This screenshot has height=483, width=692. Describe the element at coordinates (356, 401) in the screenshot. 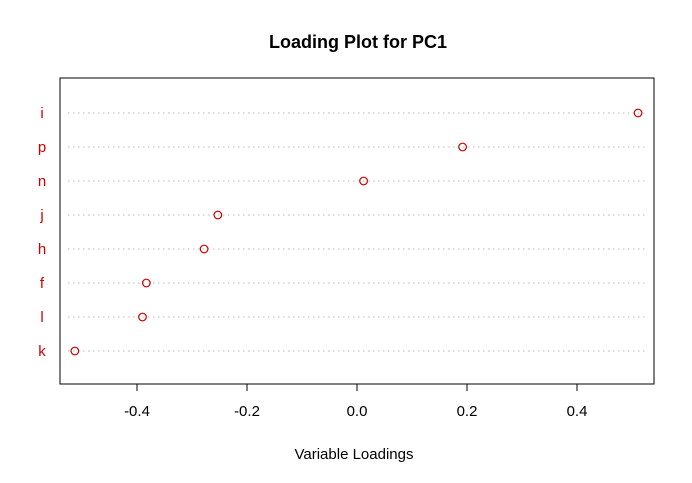

I see `x-axis: -0.4 -0.2 0.0 0.2 0.4` at that location.